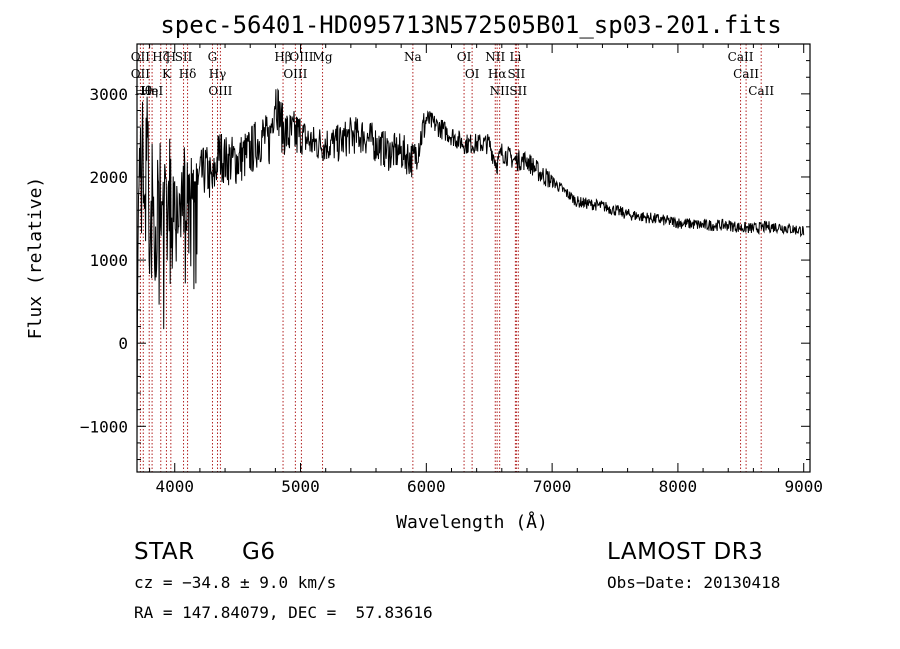  I want to click on x-axis-label: Wavelength (Å), so click(472, 522).